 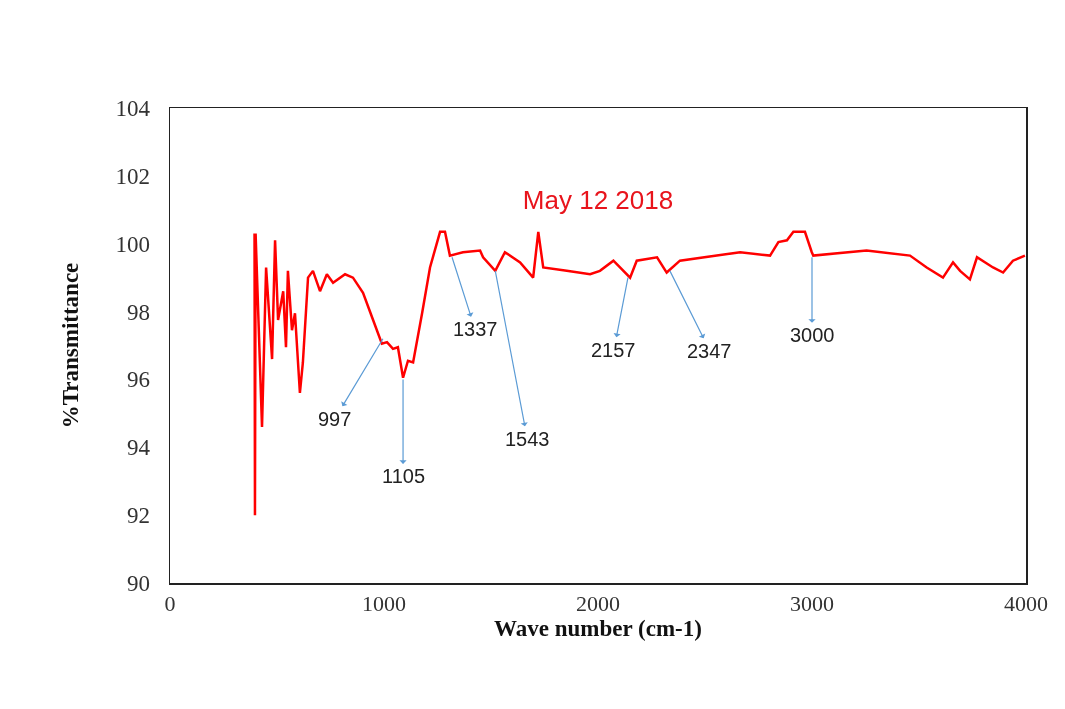 What do you see at coordinates (1026, 603) in the screenshot?
I see `x-tick-label: 4000` at bounding box center [1026, 603].